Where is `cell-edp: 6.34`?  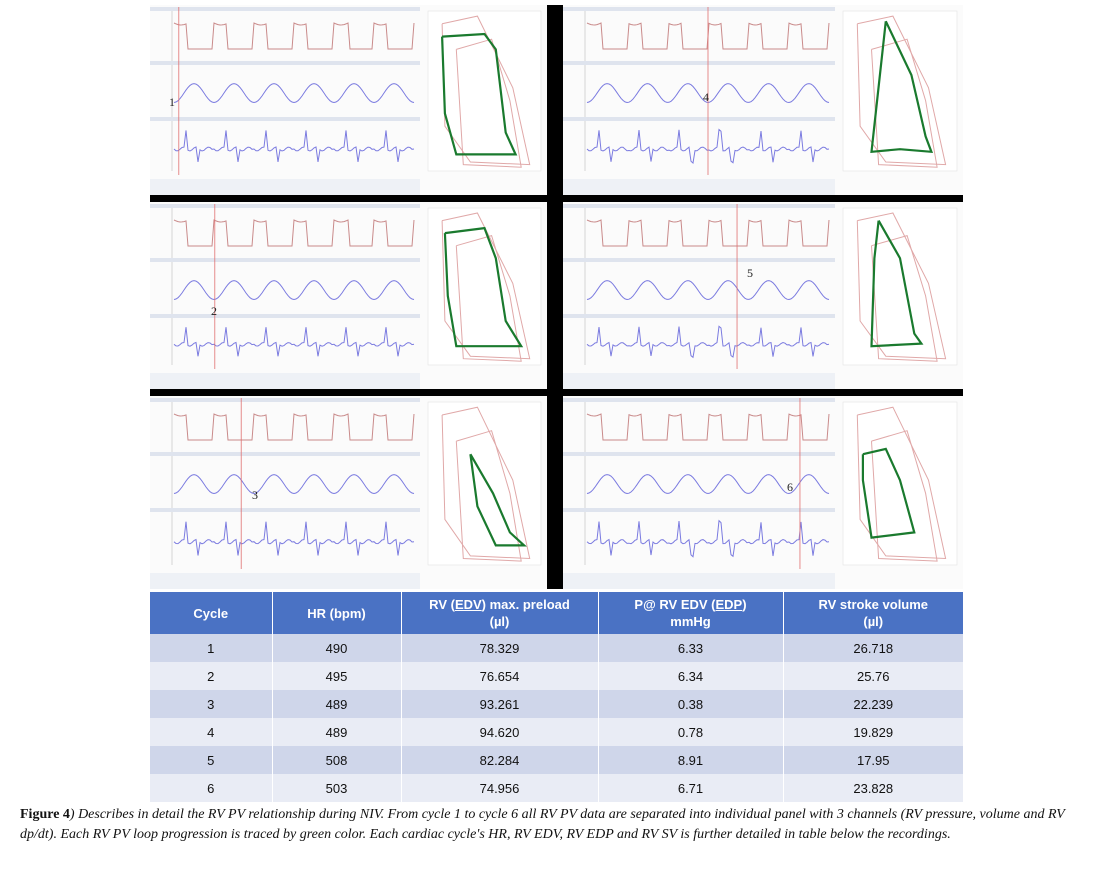
cell-edp: 6.34 is located at coordinates (691, 676).